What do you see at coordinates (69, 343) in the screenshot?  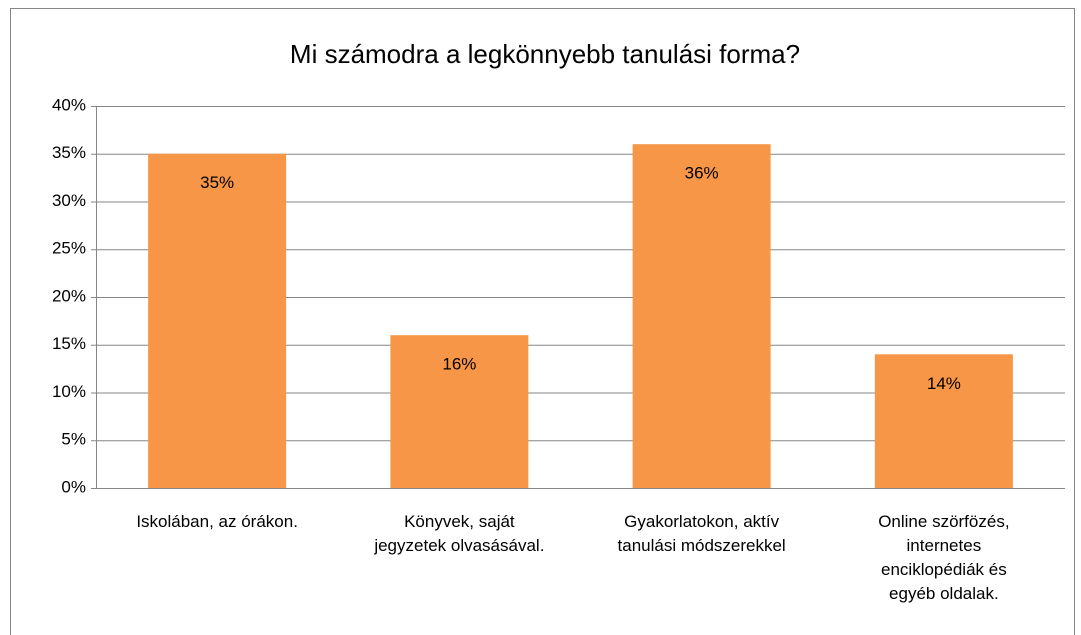 I see `y-tick-label: 15%` at bounding box center [69, 343].